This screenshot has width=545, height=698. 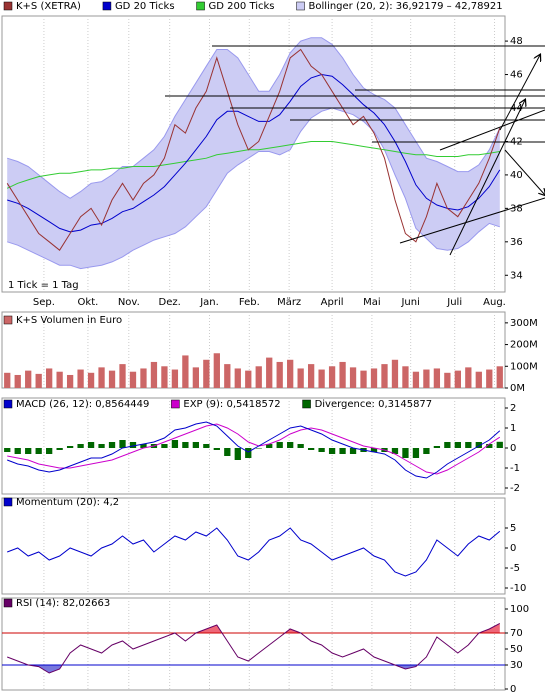 What do you see at coordinates (519, 609) in the screenshot?
I see `y-tick-label: 100` at bounding box center [519, 609].